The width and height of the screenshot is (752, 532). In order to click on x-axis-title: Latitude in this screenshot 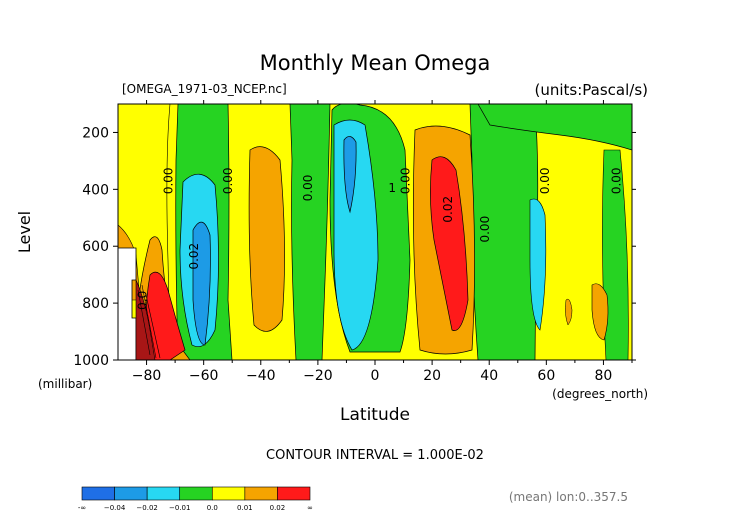, I will do `click(375, 415)`.